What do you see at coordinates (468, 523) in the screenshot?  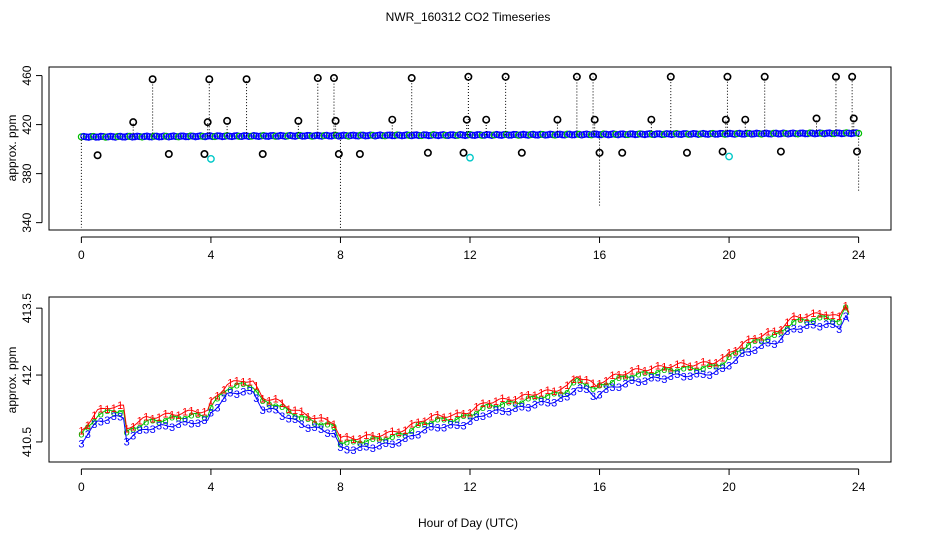 I see `x-axis-title: Hour of Day (UTC)` at bounding box center [468, 523].